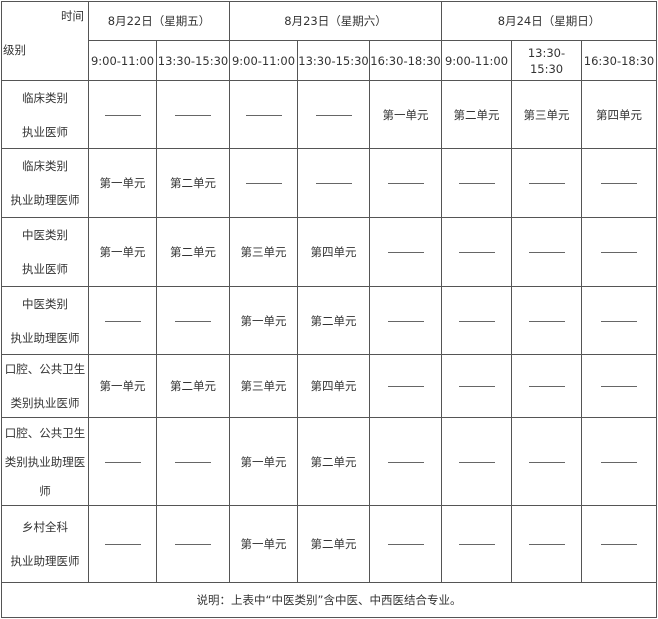 Image resolution: width=658 pixels, height=619 pixels. I want to click on level-cell: 中医类别 执业医师, so click(45, 252).